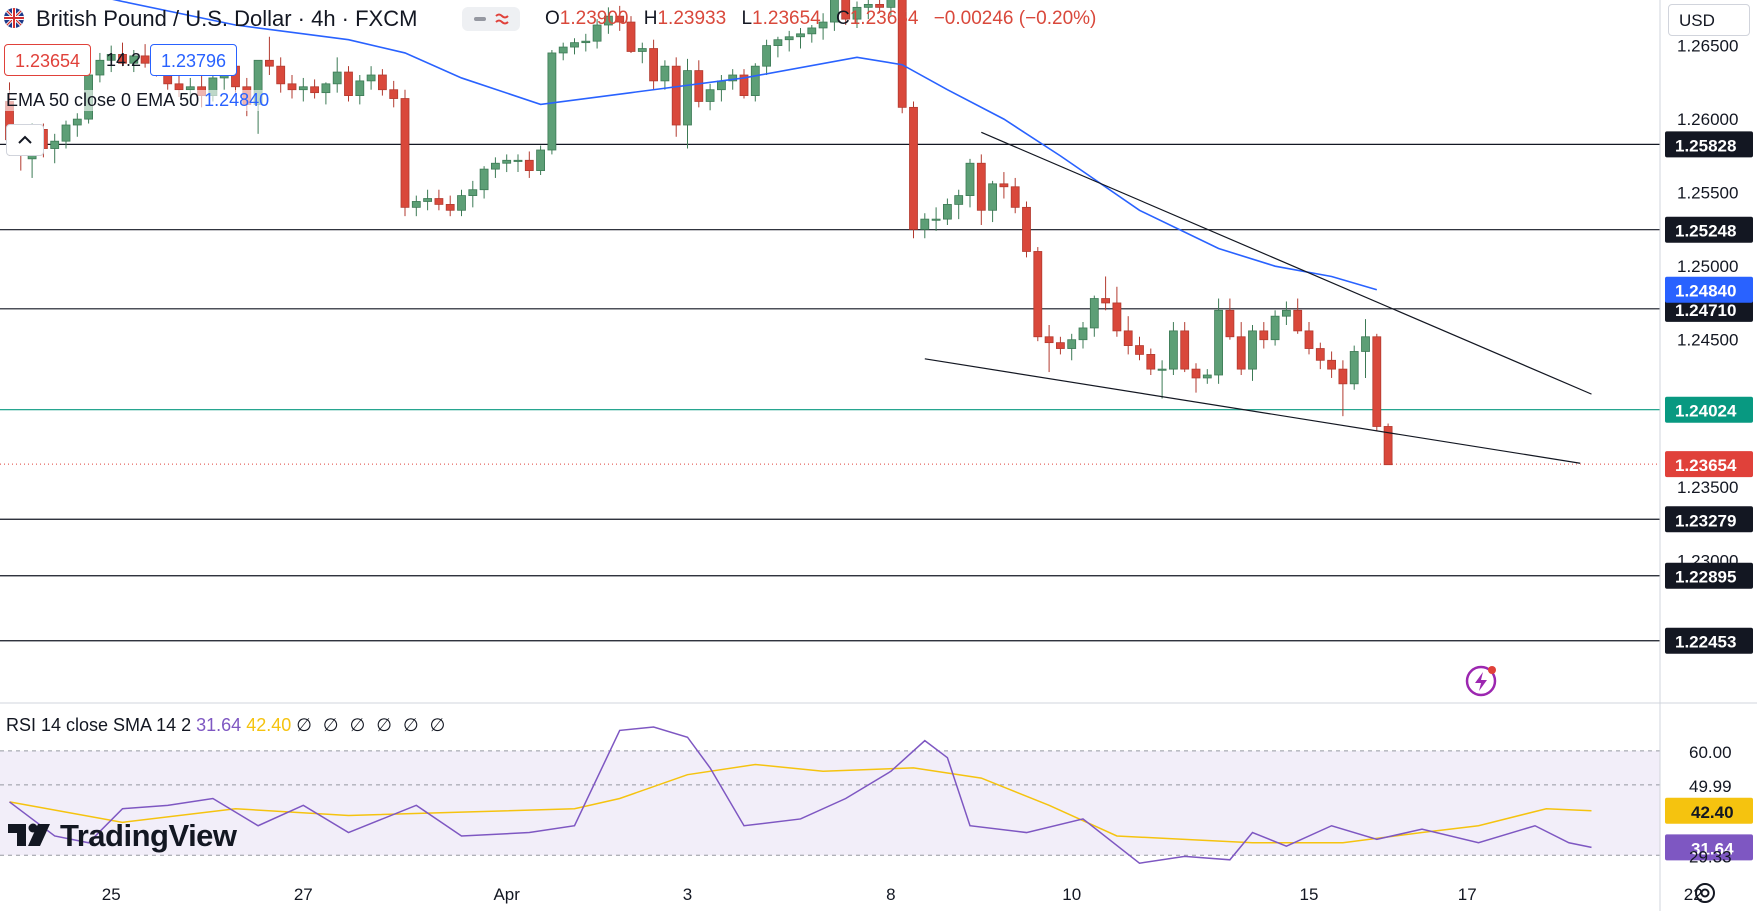 This screenshot has width=1757, height=911. What do you see at coordinates (786, 18) in the screenshot?
I see `low-value: 1.23654` at bounding box center [786, 18].